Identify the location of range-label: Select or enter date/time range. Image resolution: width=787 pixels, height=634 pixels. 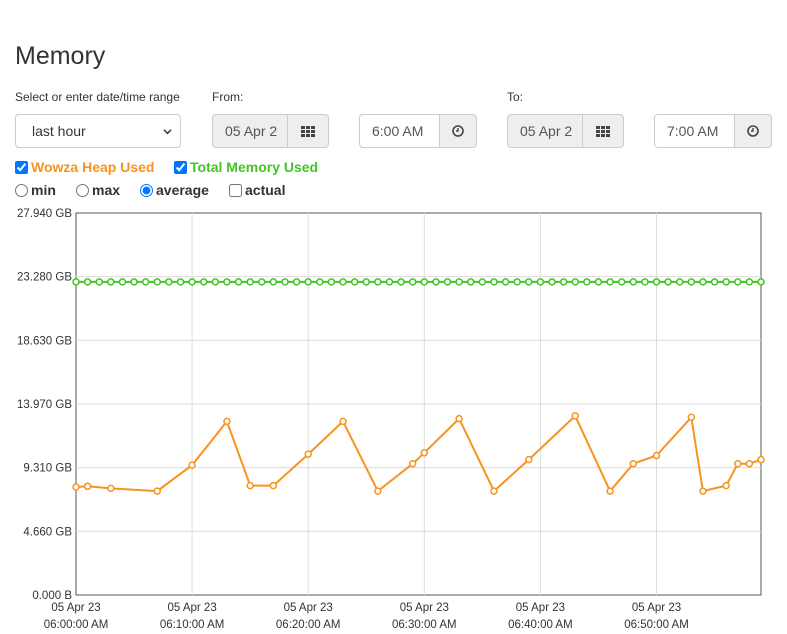
(97, 97).